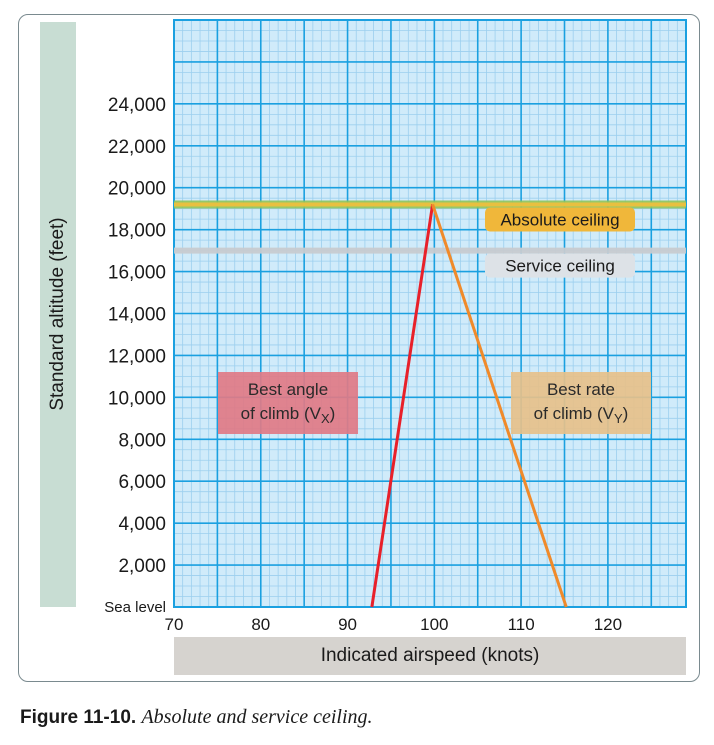 This screenshot has width=714, height=745. Describe the element at coordinates (581, 403) in the screenshot. I see `best-rate-box` at that location.